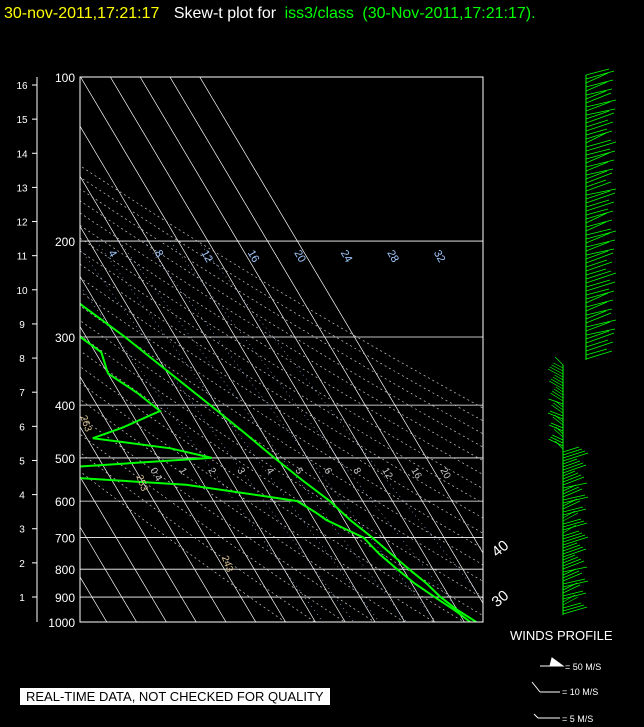 The width and height of the screenshot is (644, 727). I want to click on pressure-label-200: 200, so click(65, 242).